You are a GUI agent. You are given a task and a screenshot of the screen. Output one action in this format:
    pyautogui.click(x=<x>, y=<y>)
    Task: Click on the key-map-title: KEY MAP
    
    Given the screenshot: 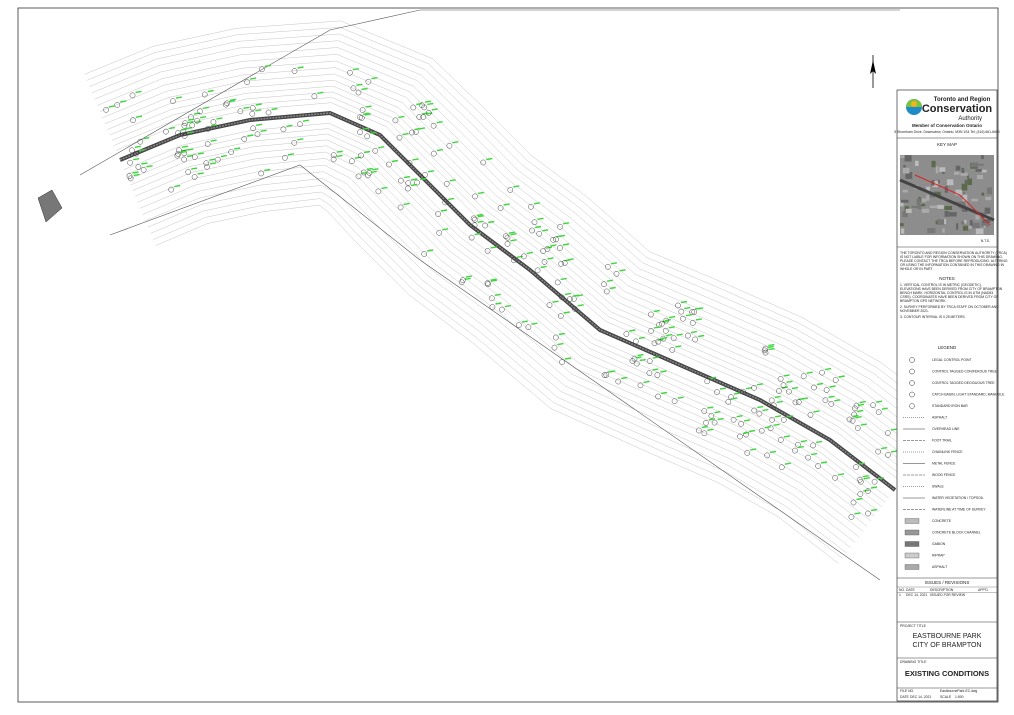 What is the action you would take?
    pyautogui.click(x=947, y=144)
    